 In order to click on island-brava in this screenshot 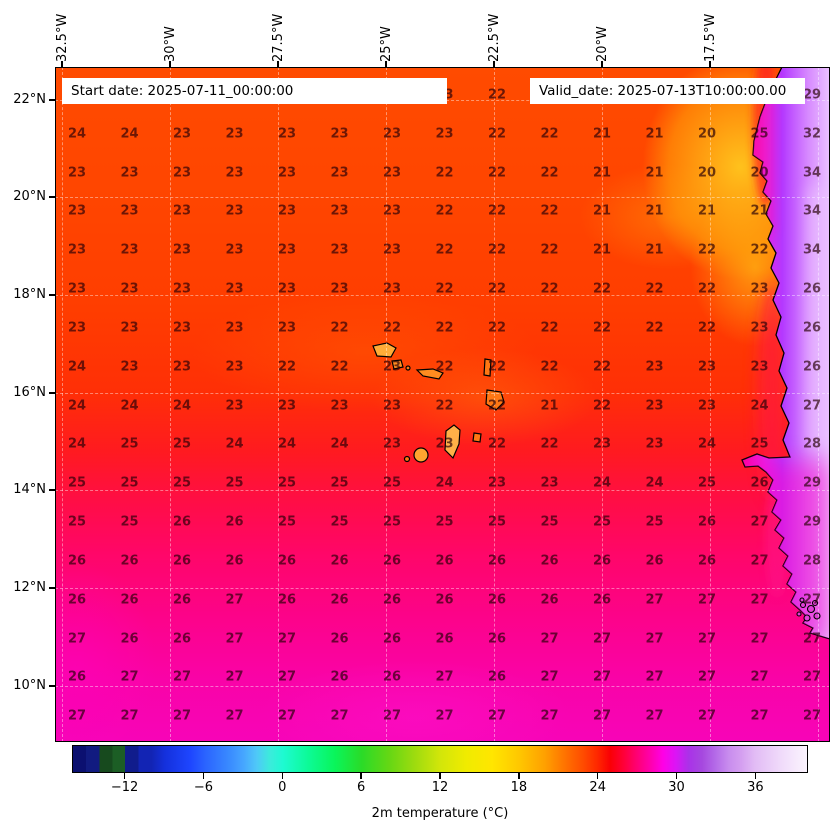, I will do `click(407, 459)`.